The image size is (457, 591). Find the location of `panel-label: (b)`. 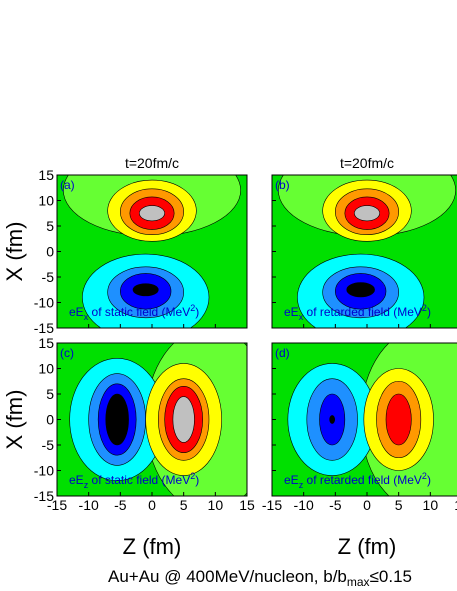

panel-label: (b) is located at coordinates (282, 185).